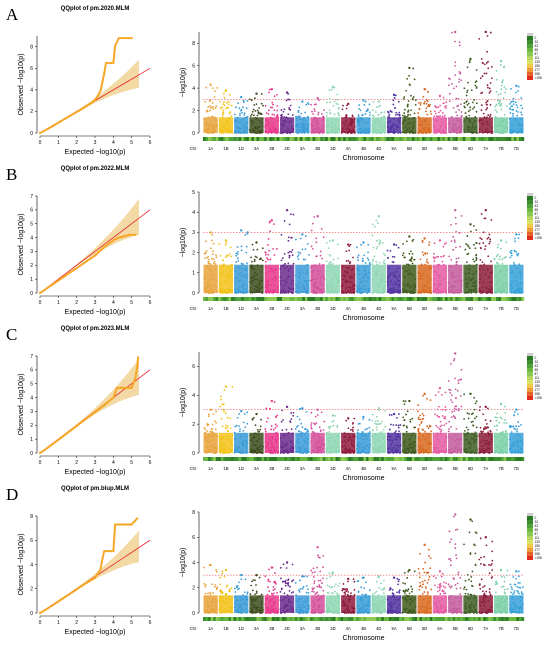 Image resolution: width=550 pixels, height=646 pixels. Describe the element at coordinates (241, 148) in the screenshot. I see `chromosome-label: 1D` at that location.